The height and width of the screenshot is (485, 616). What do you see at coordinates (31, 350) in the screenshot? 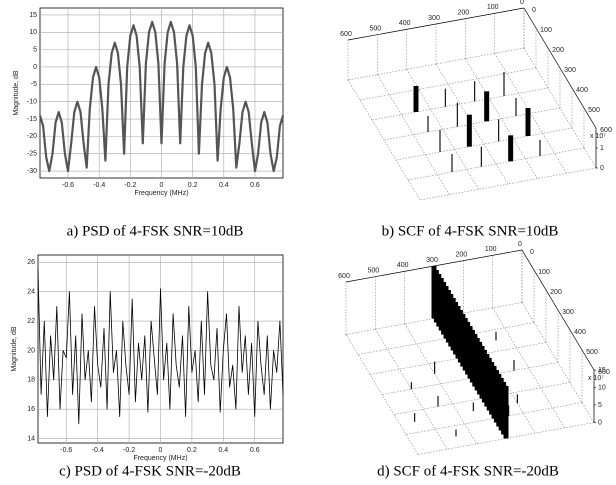
I see `y-tick-label: 20` at bounding box center [31, 350].